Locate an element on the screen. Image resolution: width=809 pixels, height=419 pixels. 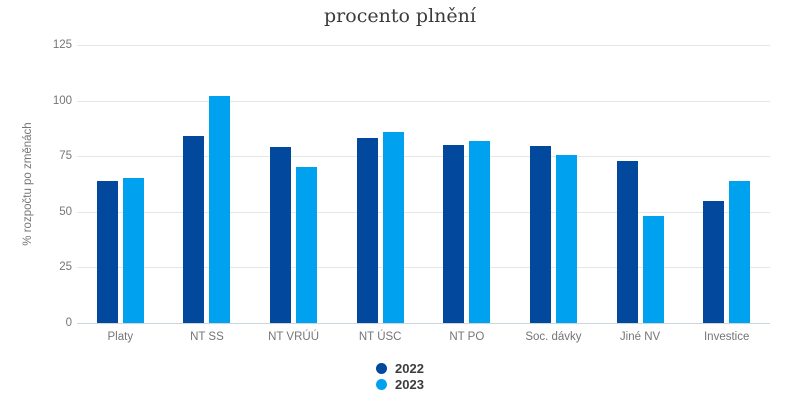
x-category-label-nt-po: NT PO is located at coordinates (467, 337).